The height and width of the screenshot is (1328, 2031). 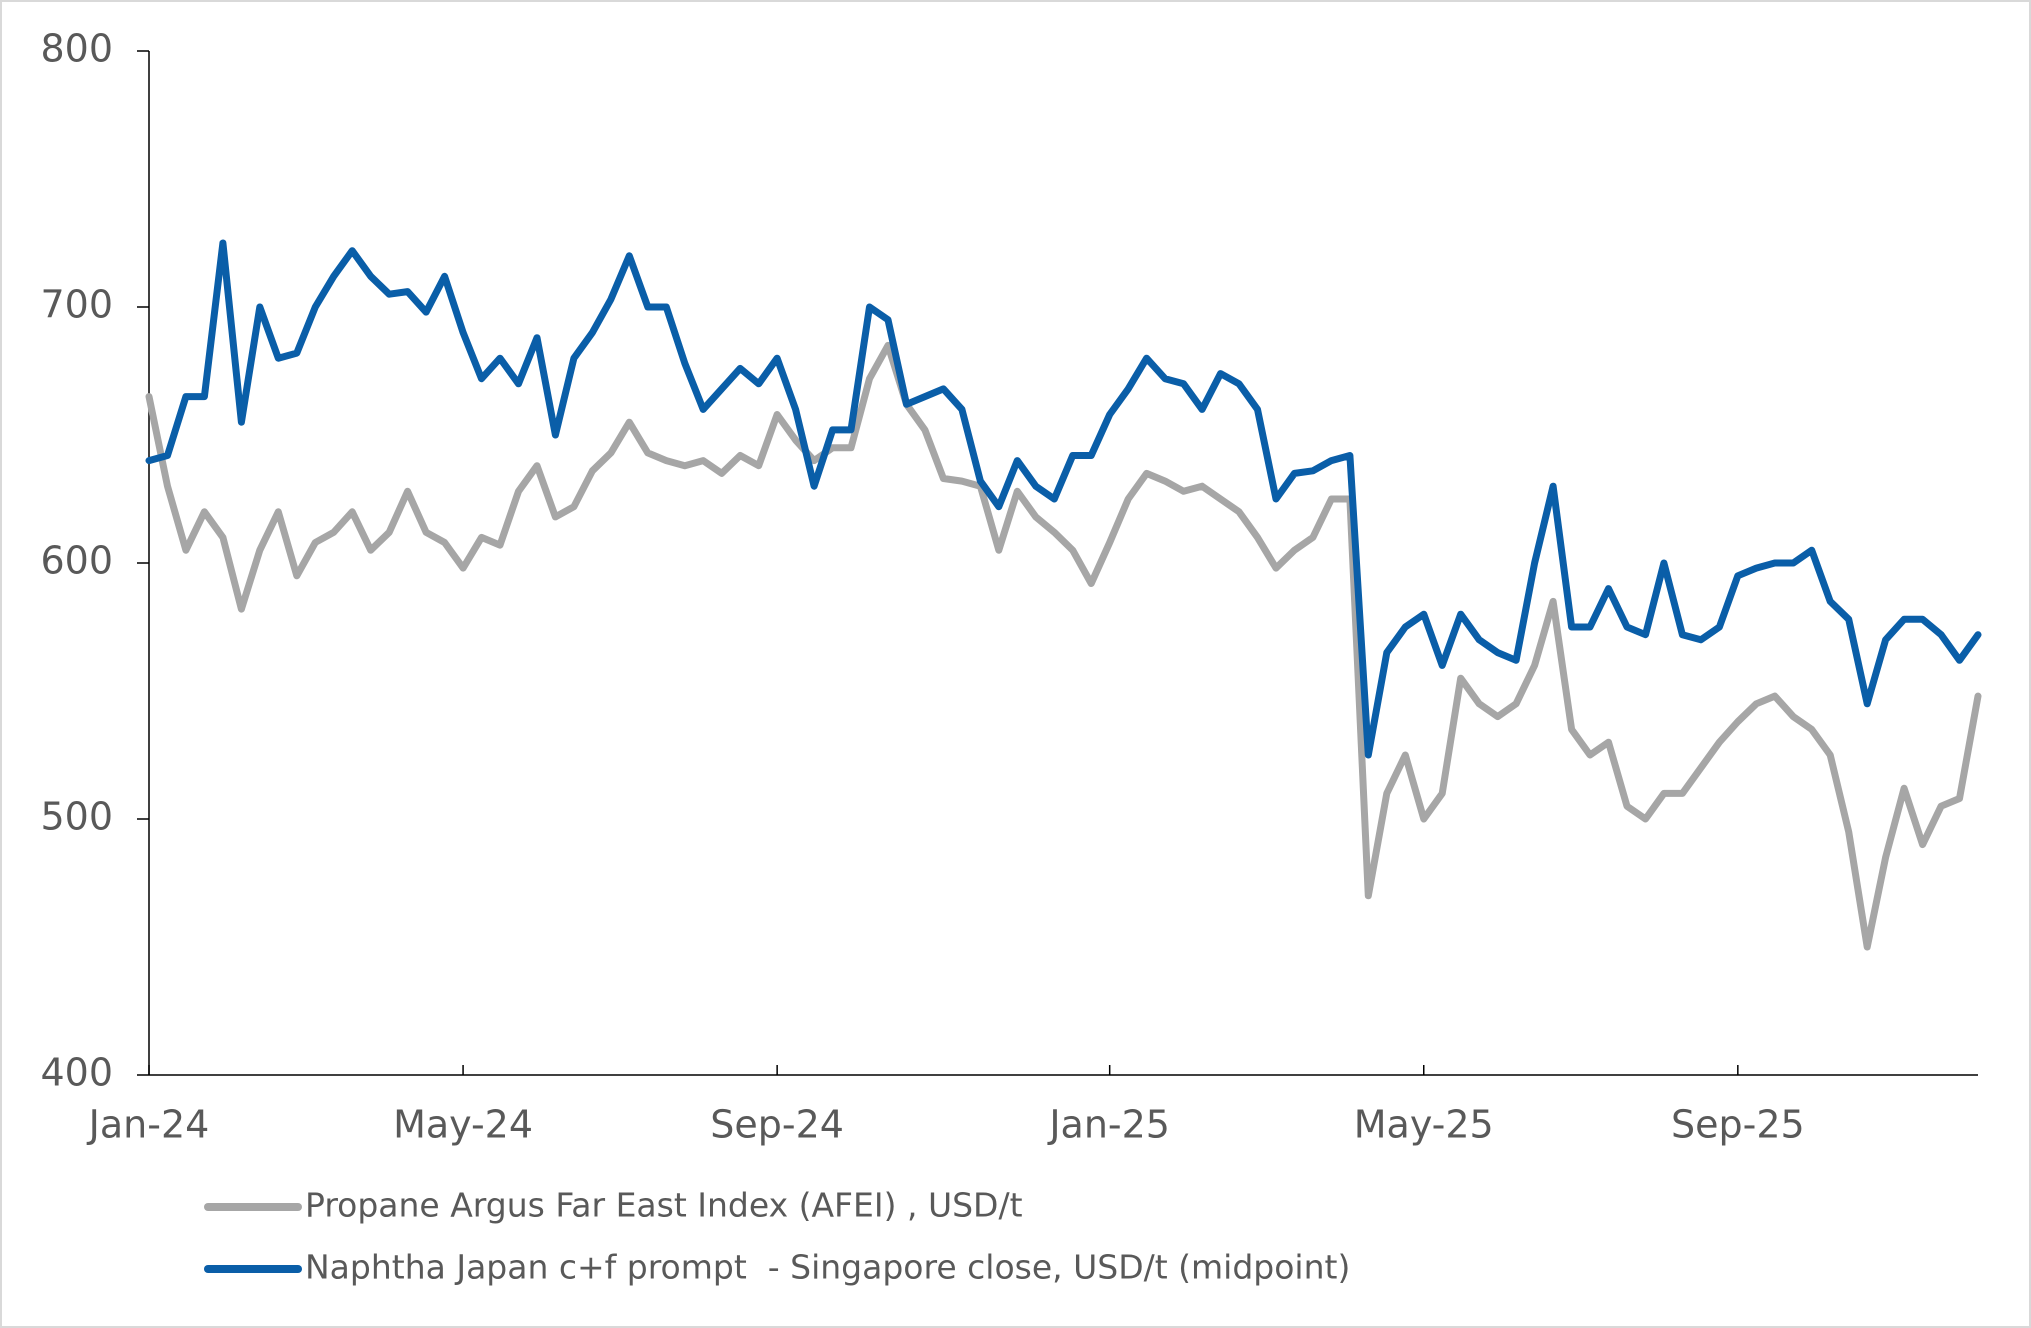 What do you see at coordinates (463, 1125) in the screenshot?
I see `x-tick-label: May-24` at bounding box center [463, 1125].